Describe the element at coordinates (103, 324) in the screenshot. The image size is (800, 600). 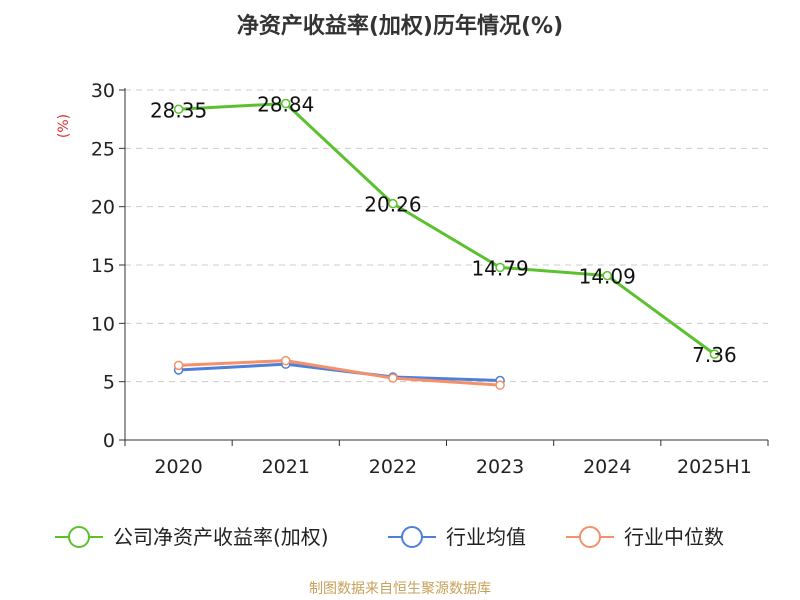
I see `y-tick-label: 10` at that location.